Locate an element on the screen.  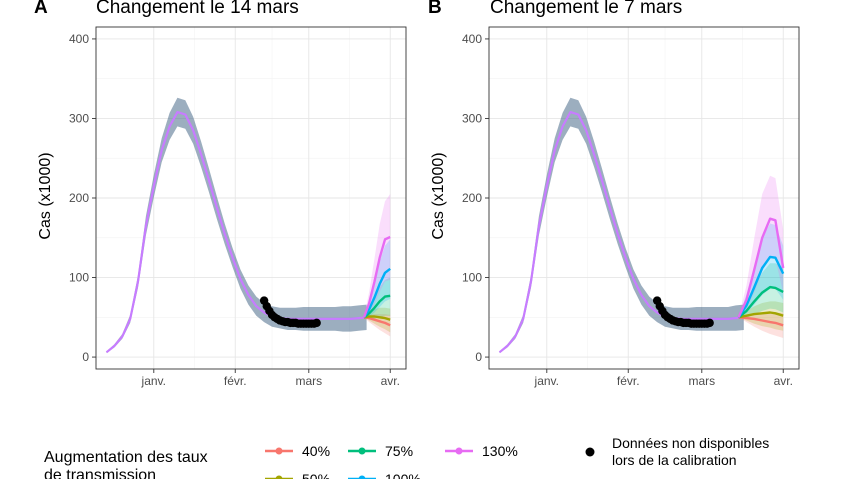
panel-a-x-tick-label: janv. is located at coordinates (153, 381).